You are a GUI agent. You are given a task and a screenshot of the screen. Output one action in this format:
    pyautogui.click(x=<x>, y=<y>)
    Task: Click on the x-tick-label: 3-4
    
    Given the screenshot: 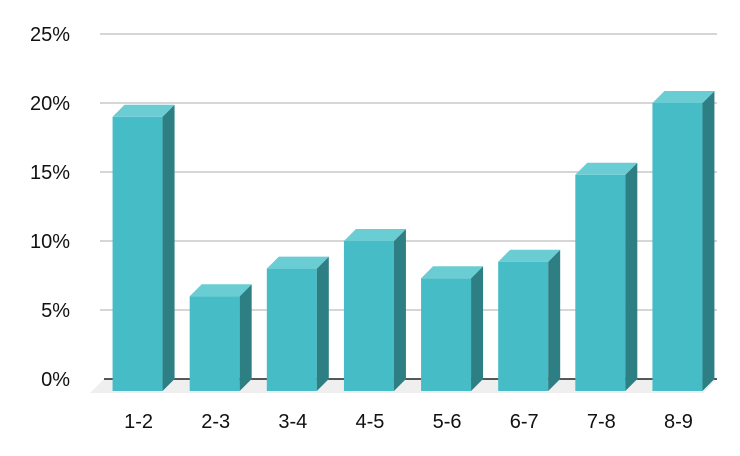 What is the action you would take?
    pyautogui.click(x=292, y=422)
    